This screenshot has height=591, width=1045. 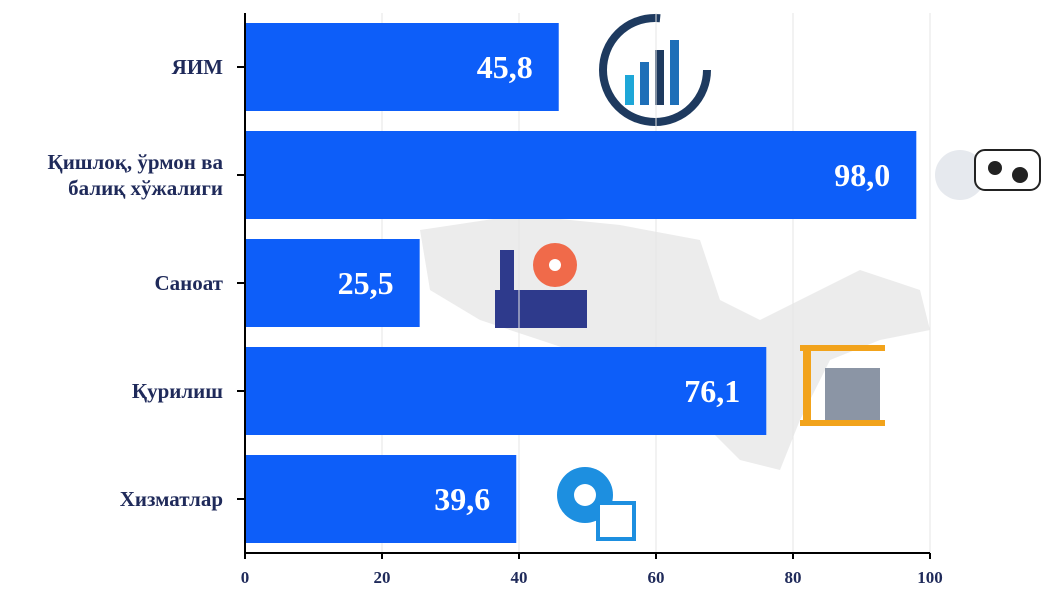 What do you see at coordinates (988, 174) in the screenshot?
I see `icon-agriculture` at bounding box center [988, 174].